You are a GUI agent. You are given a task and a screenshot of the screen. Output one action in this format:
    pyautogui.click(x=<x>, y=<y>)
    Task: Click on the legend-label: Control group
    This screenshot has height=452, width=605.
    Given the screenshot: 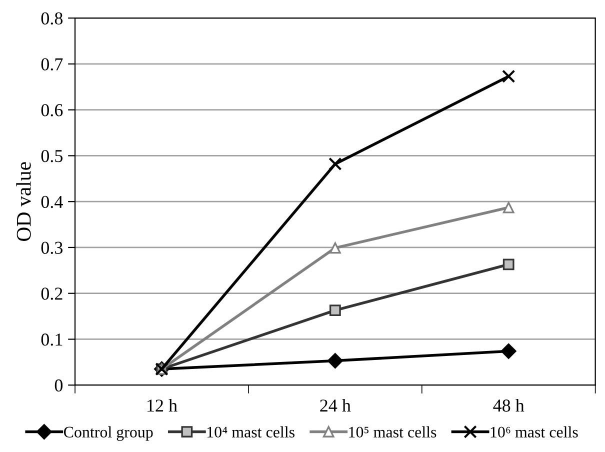 What is the action you would take?
    pyautogui.click(x=108, y=433)
    